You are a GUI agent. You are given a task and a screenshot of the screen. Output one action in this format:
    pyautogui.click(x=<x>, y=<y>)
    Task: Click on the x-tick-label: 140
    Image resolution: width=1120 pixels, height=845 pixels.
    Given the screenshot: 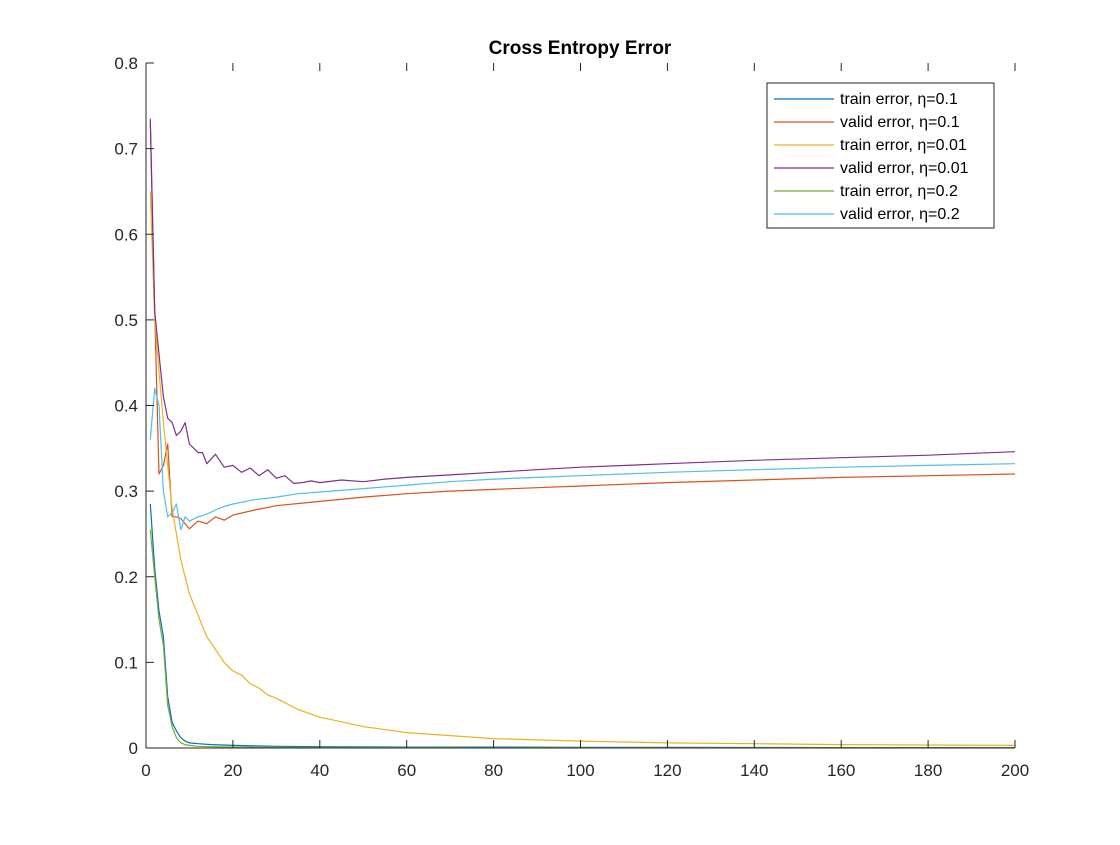 What is the action you would take?
    pyautogui.click(x=754, y=770)
    